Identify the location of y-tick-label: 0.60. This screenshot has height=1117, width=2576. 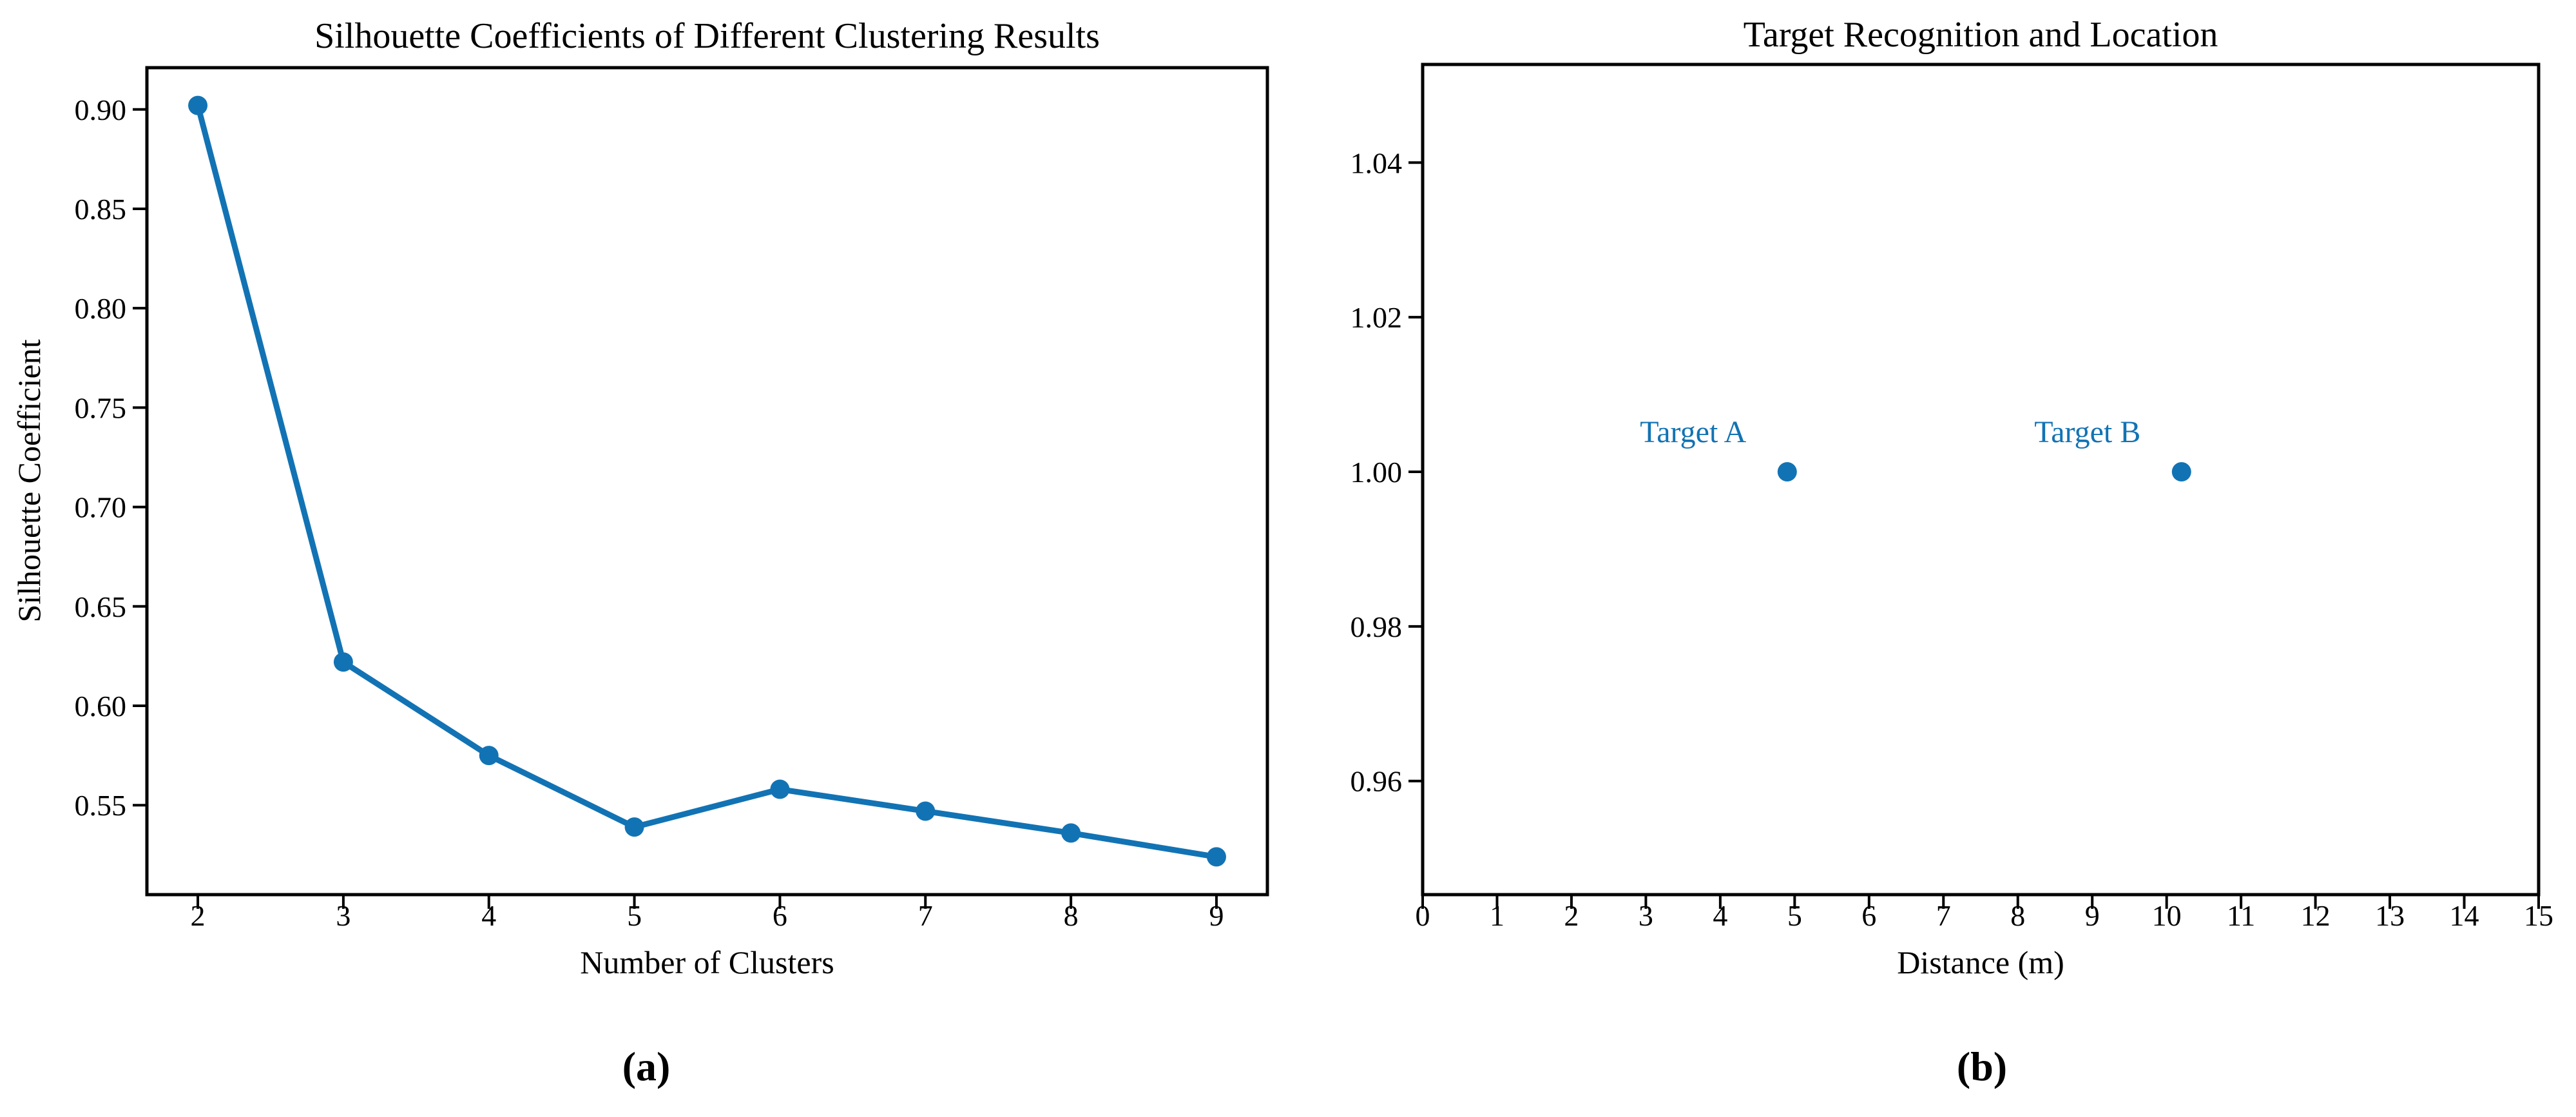
(101, 707).